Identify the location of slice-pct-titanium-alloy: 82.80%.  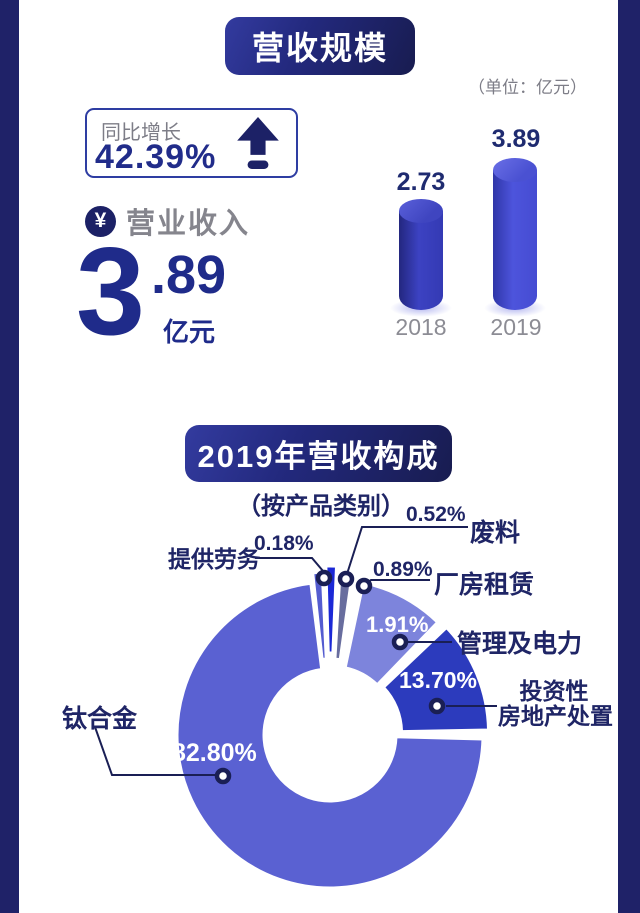
(214, 753).